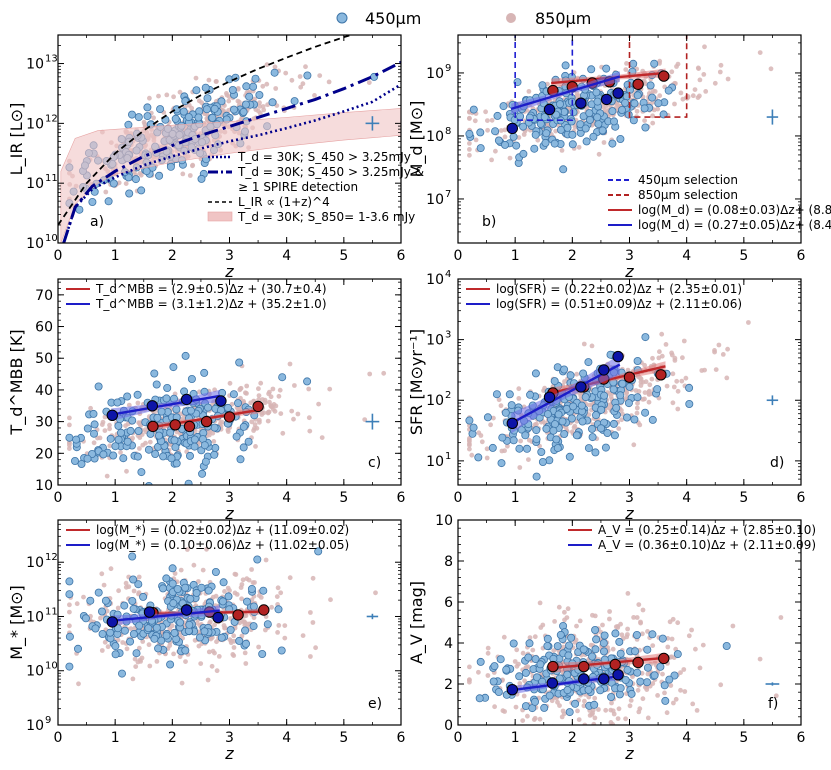  What do you see at coordinates (51, 178) in the screenshot?
I see `y-tick-exponent: 11` at bounding box center [51, 178].